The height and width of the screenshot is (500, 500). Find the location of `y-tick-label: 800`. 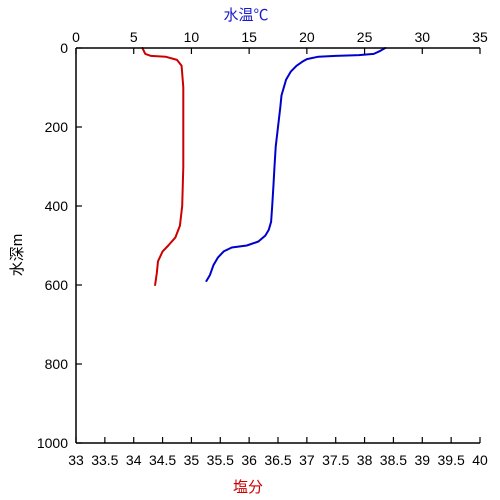

y-tick-label: 800 is located at coordinates (57, 364).